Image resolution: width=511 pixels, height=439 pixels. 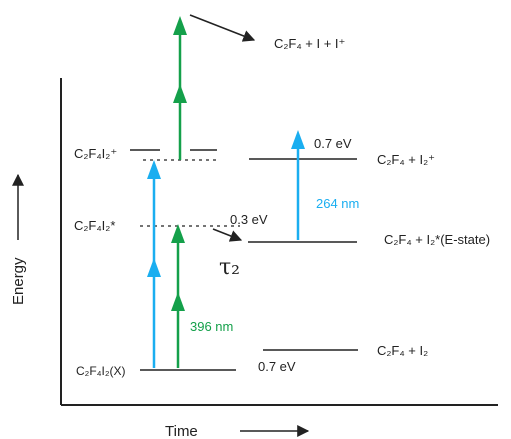 I want to click on probe-wavelength-label: 264 nm, so click(x=337, y=203).